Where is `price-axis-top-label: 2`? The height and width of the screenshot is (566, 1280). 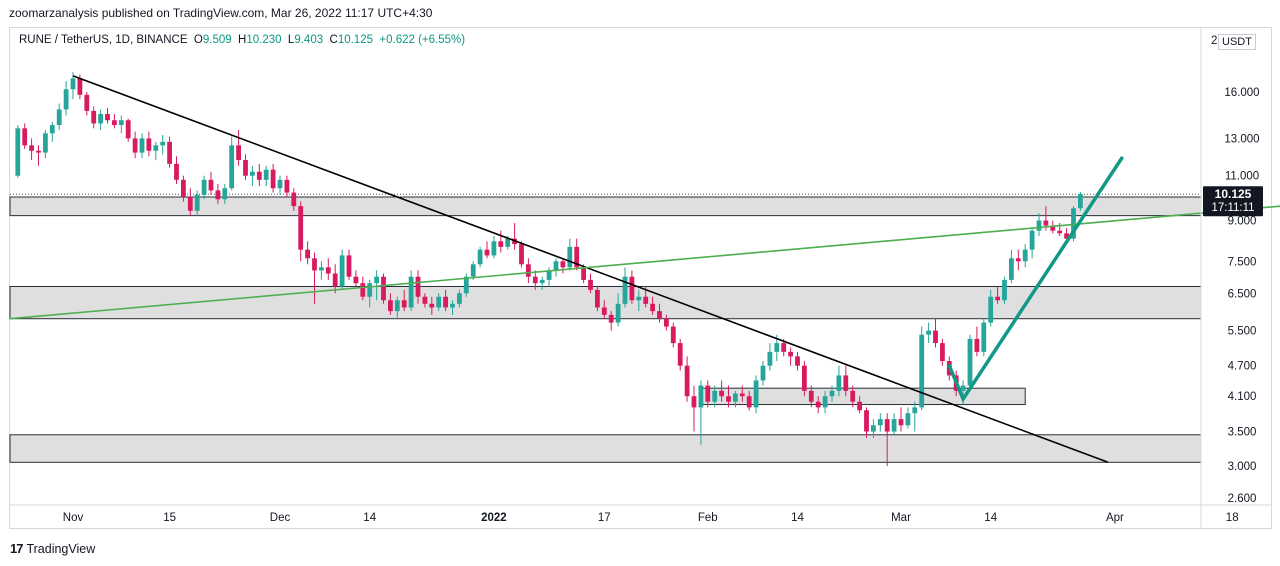 price-axis-top-label: 2 is located at coordinates (1214, 41).